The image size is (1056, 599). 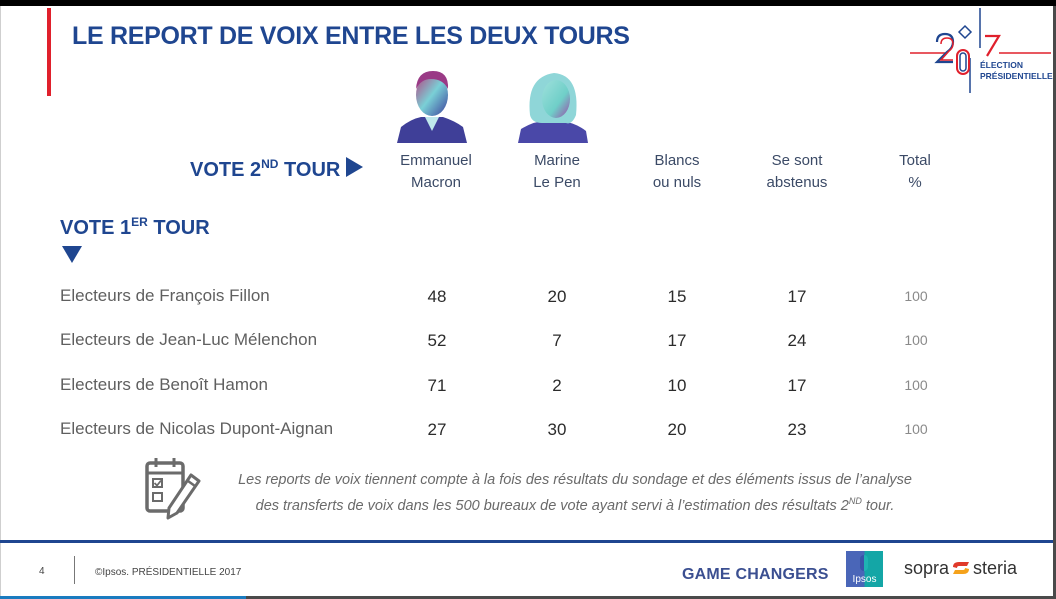 I want to click on cell-value: 2, so click(x=557, y=385).